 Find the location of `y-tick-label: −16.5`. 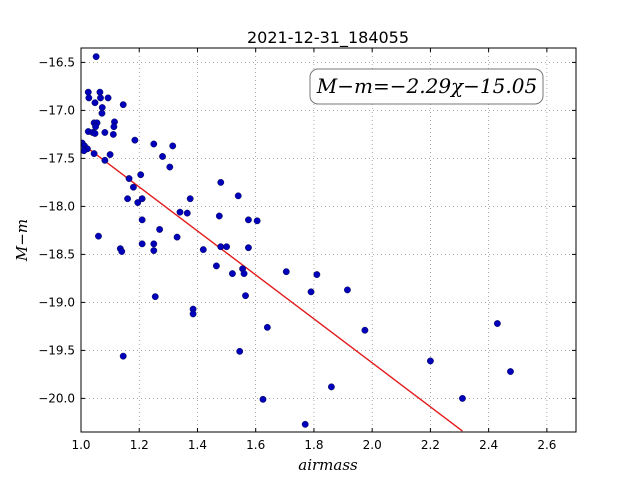

y-tick-label: −16.5 is located at coordinates (56, 62).